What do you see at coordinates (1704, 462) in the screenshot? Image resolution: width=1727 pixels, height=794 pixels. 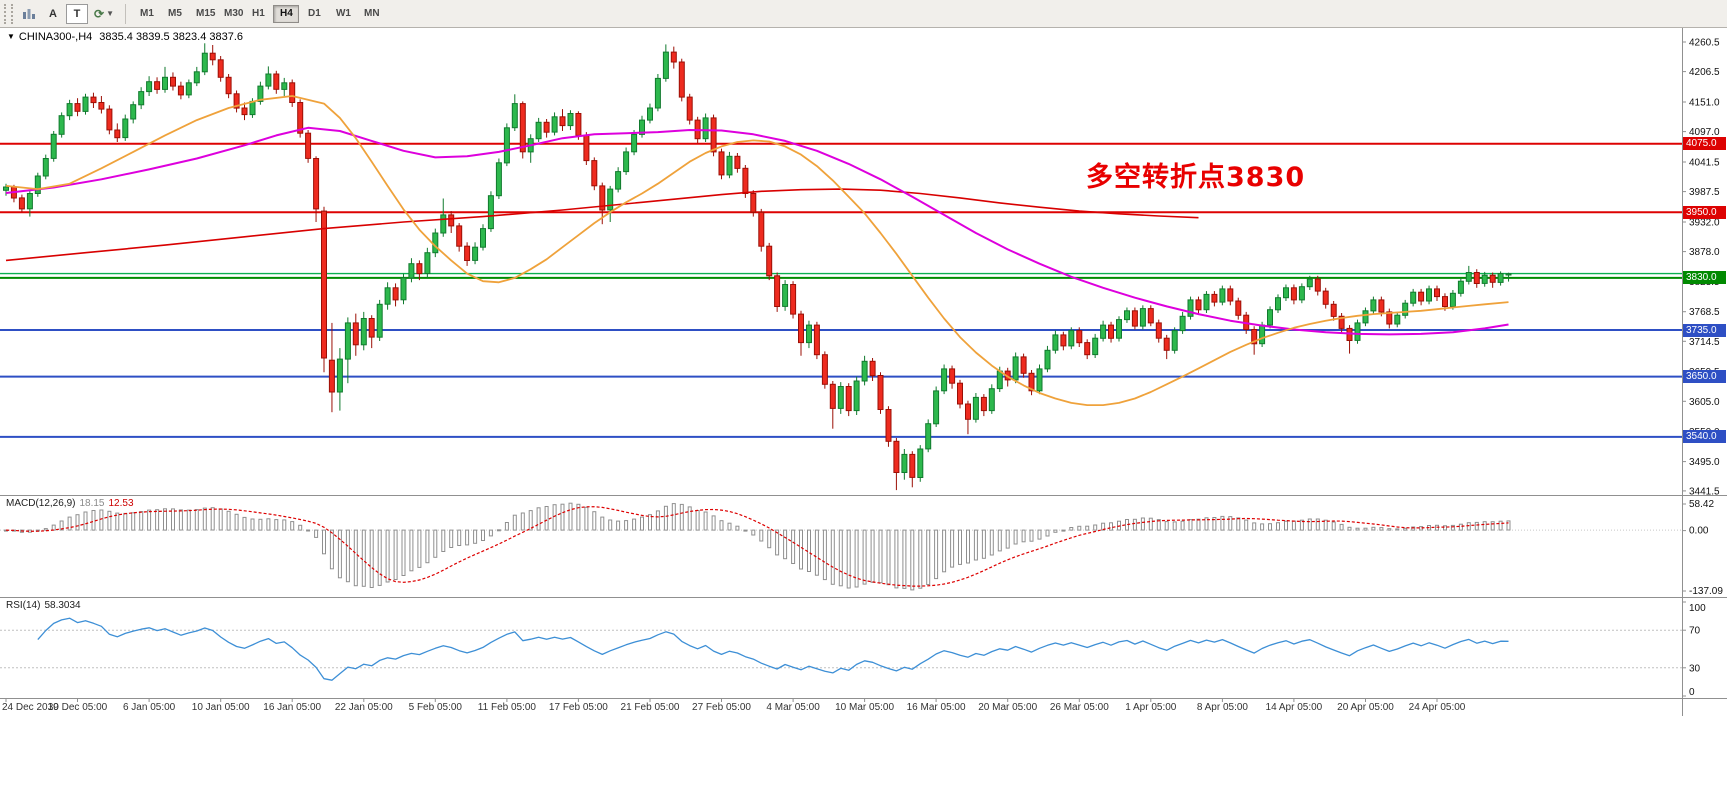 I see `price-tick-label: 3495.0` at bounding box center [1704, 462].